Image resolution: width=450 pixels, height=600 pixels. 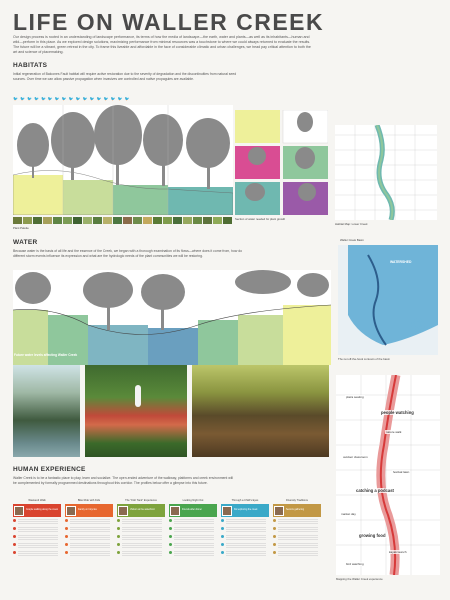 What do you see at coordinates (351, 224) in the screenshot?
I see `habitat-map-caption: Habitat Map: Lower Creek` at bounding box center [351, 224].